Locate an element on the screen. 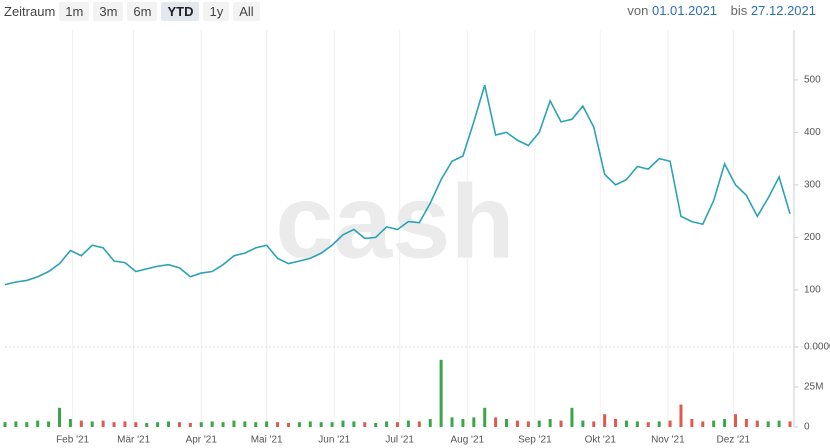 This screenshot has height=448, width=830. from-label: von is located at coordinates (638, 10).